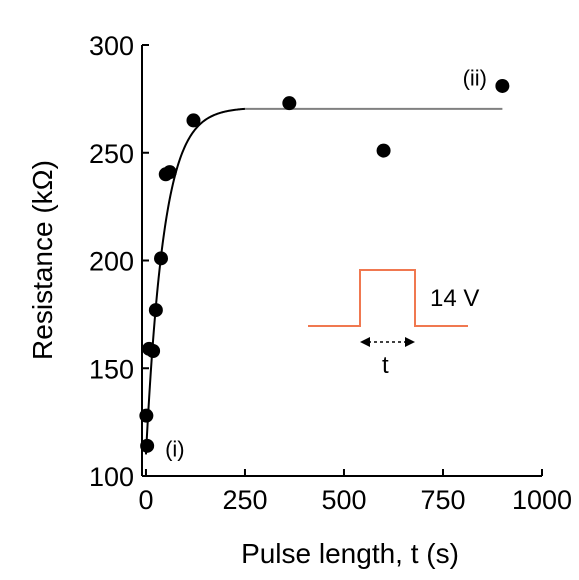 This screenshot has height=580, width=579. I want to click on x-axis-title: Pulse length, t (s), so click(350, 553).